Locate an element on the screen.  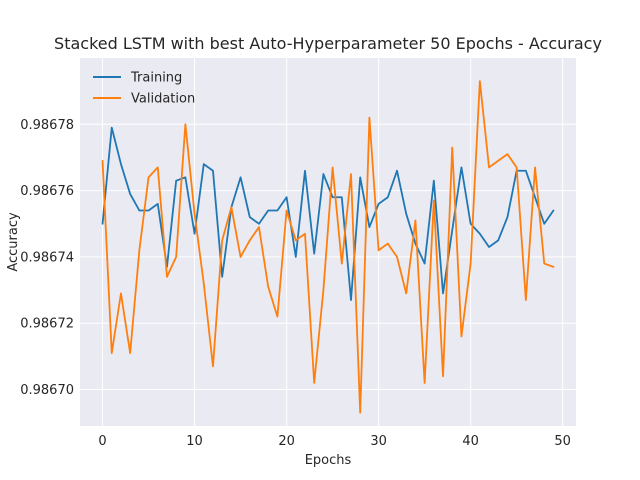
y-tick-label: 0.98672 is located at coordinates (47, 324).